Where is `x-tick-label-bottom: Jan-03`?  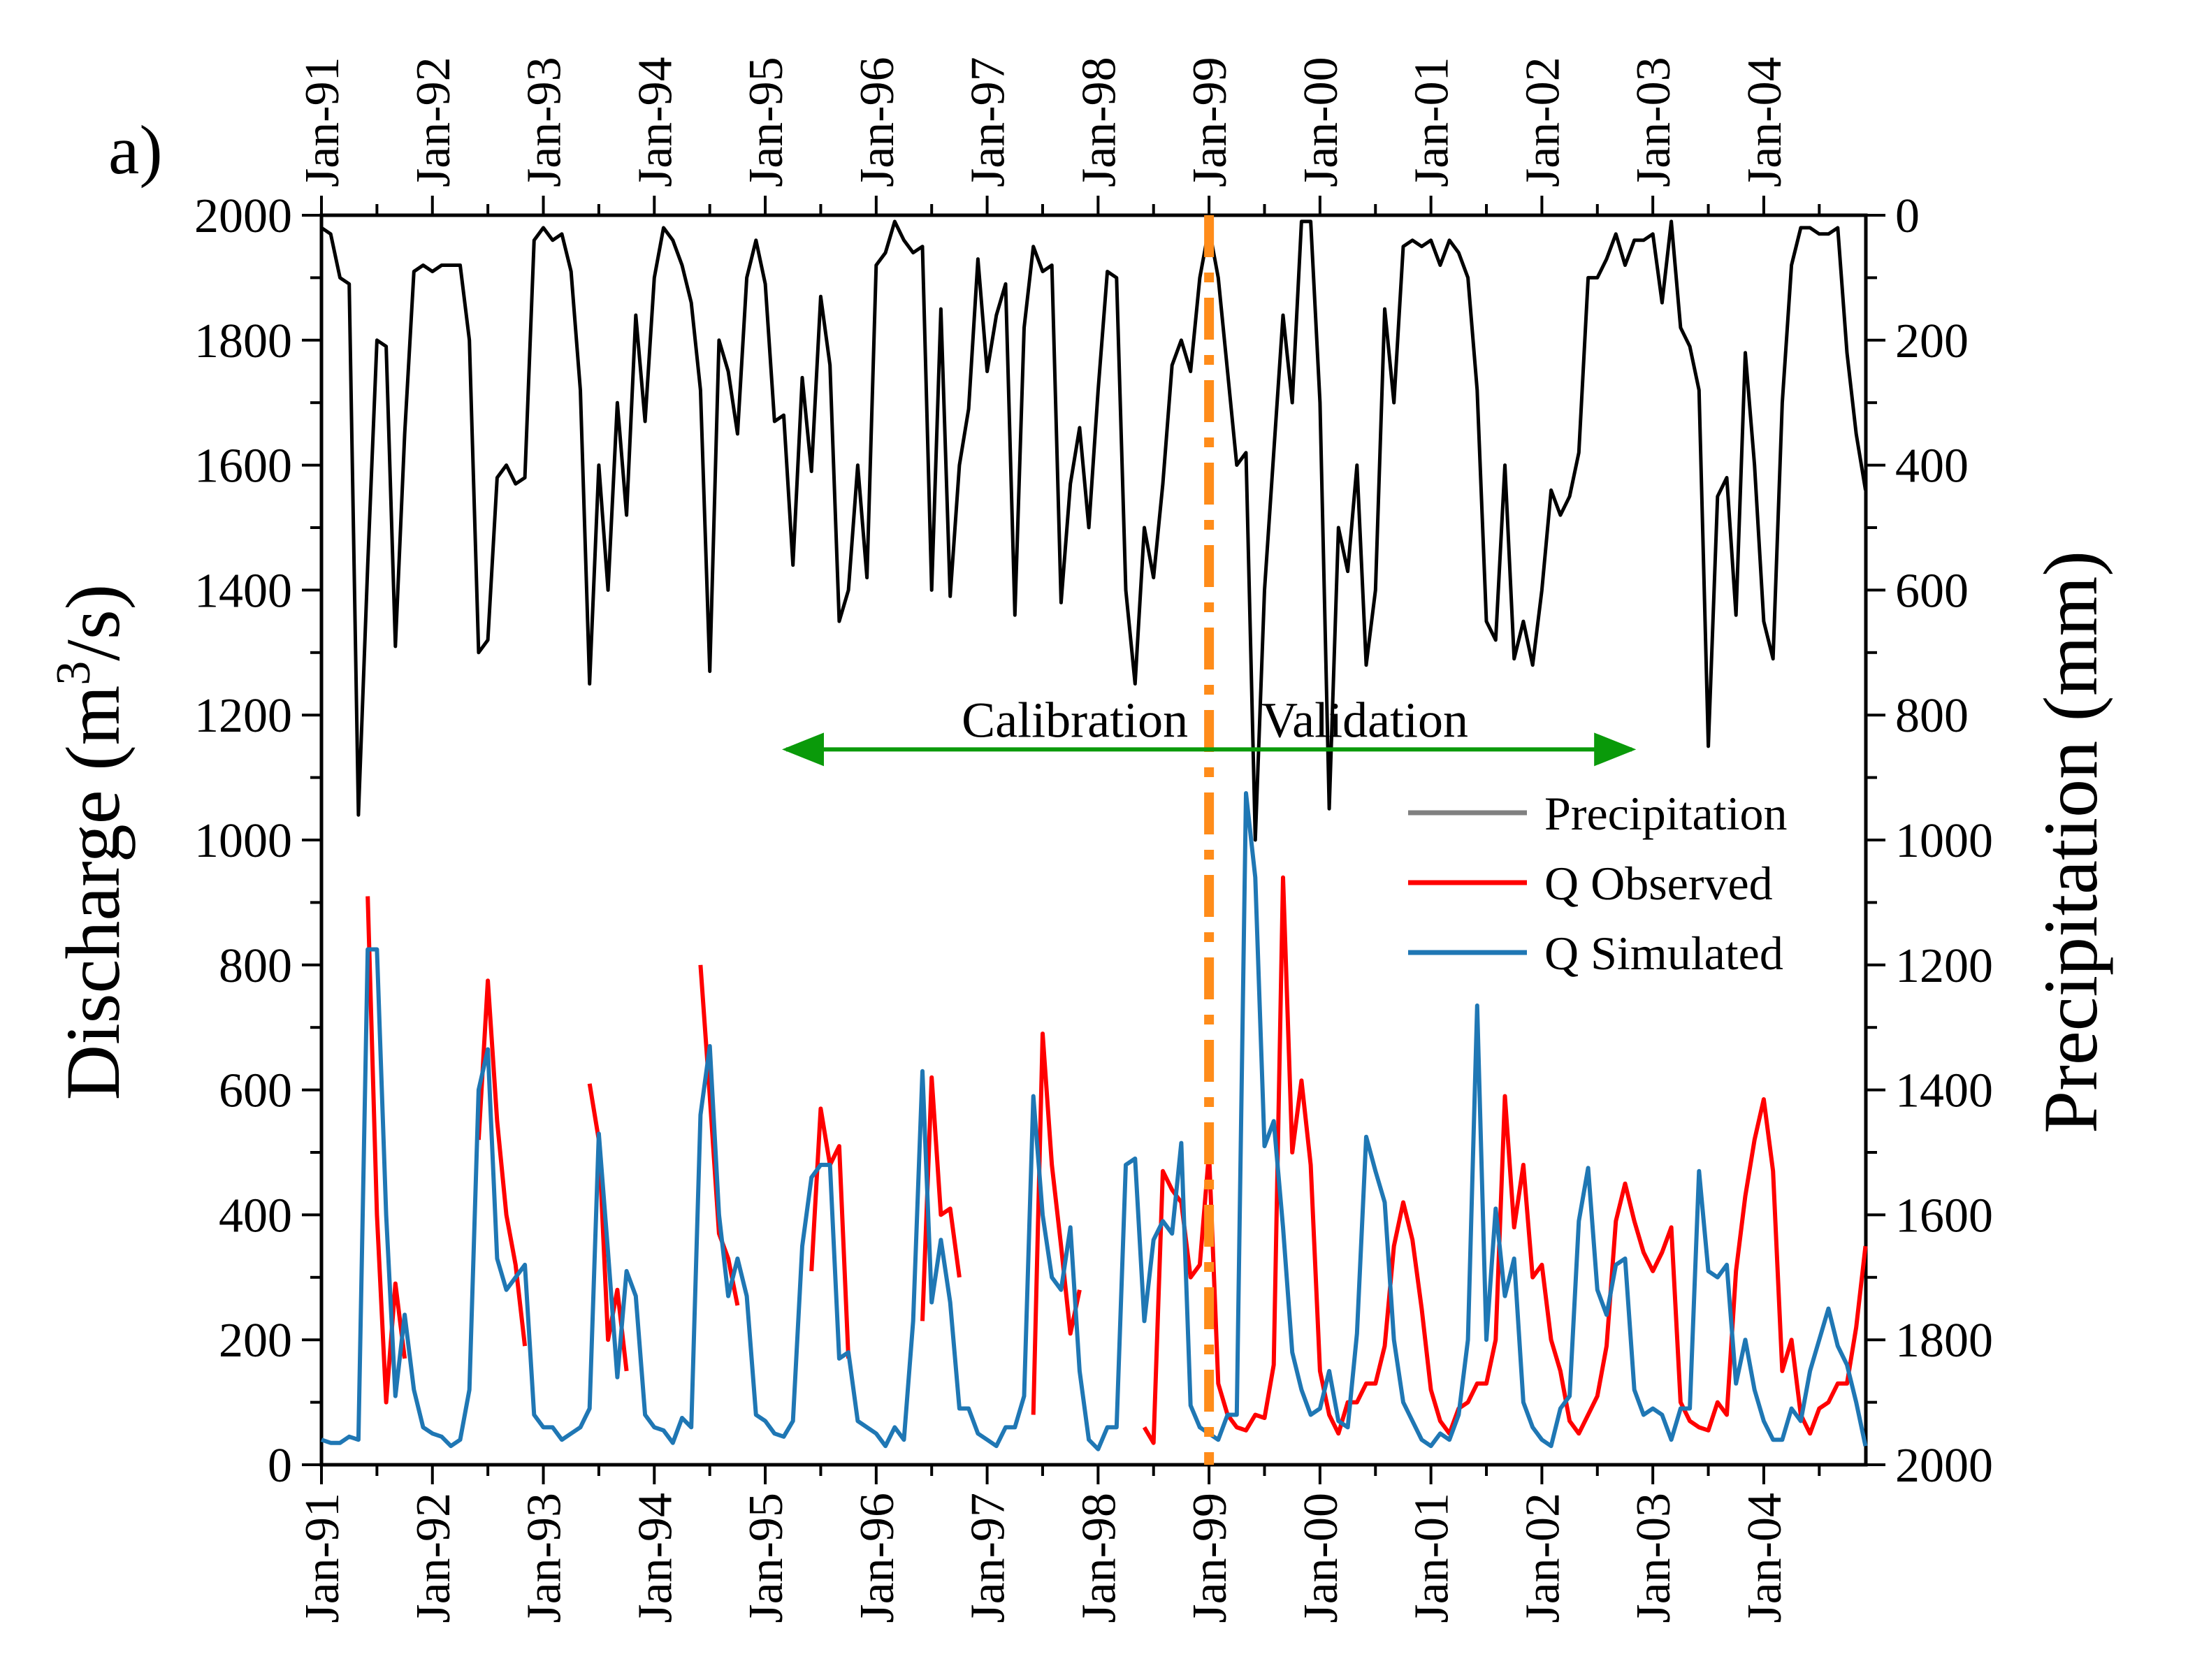
x-tick-label-bottom: Jan-03 is located at coordinates (1654, 1558).